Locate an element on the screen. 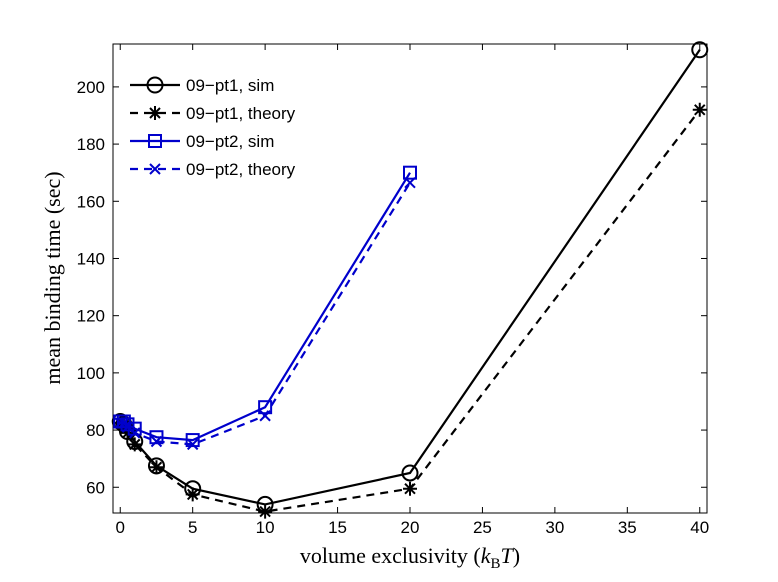  x-axis-title: volume exclusivity (kBT) is located at coordinates (410, 557).